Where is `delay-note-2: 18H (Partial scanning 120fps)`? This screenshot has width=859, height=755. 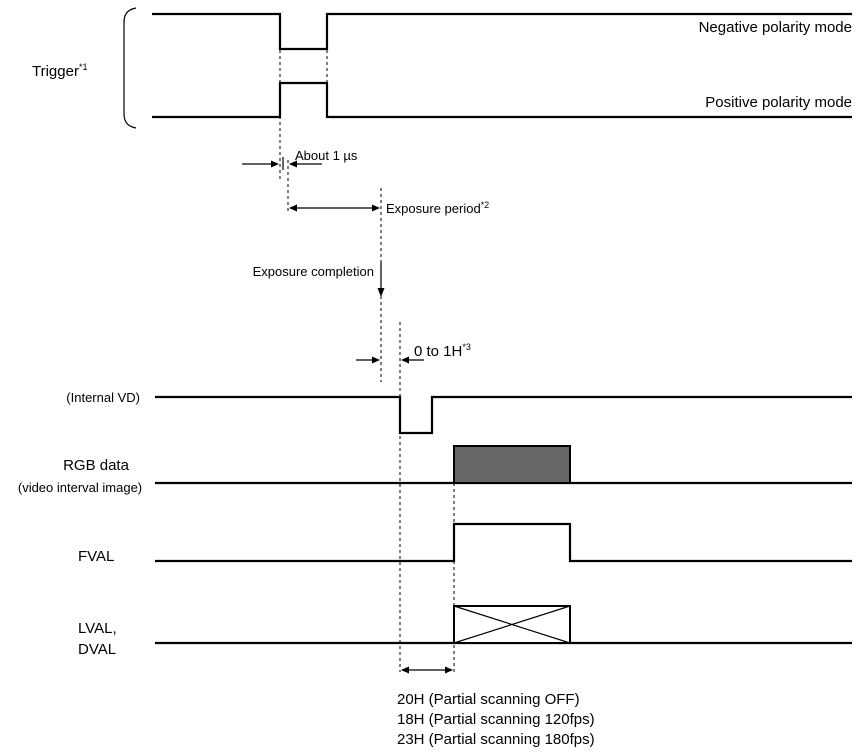 delay-note-2: 18H (Partial scanning 120fps) is located at coordinates (496, 719).